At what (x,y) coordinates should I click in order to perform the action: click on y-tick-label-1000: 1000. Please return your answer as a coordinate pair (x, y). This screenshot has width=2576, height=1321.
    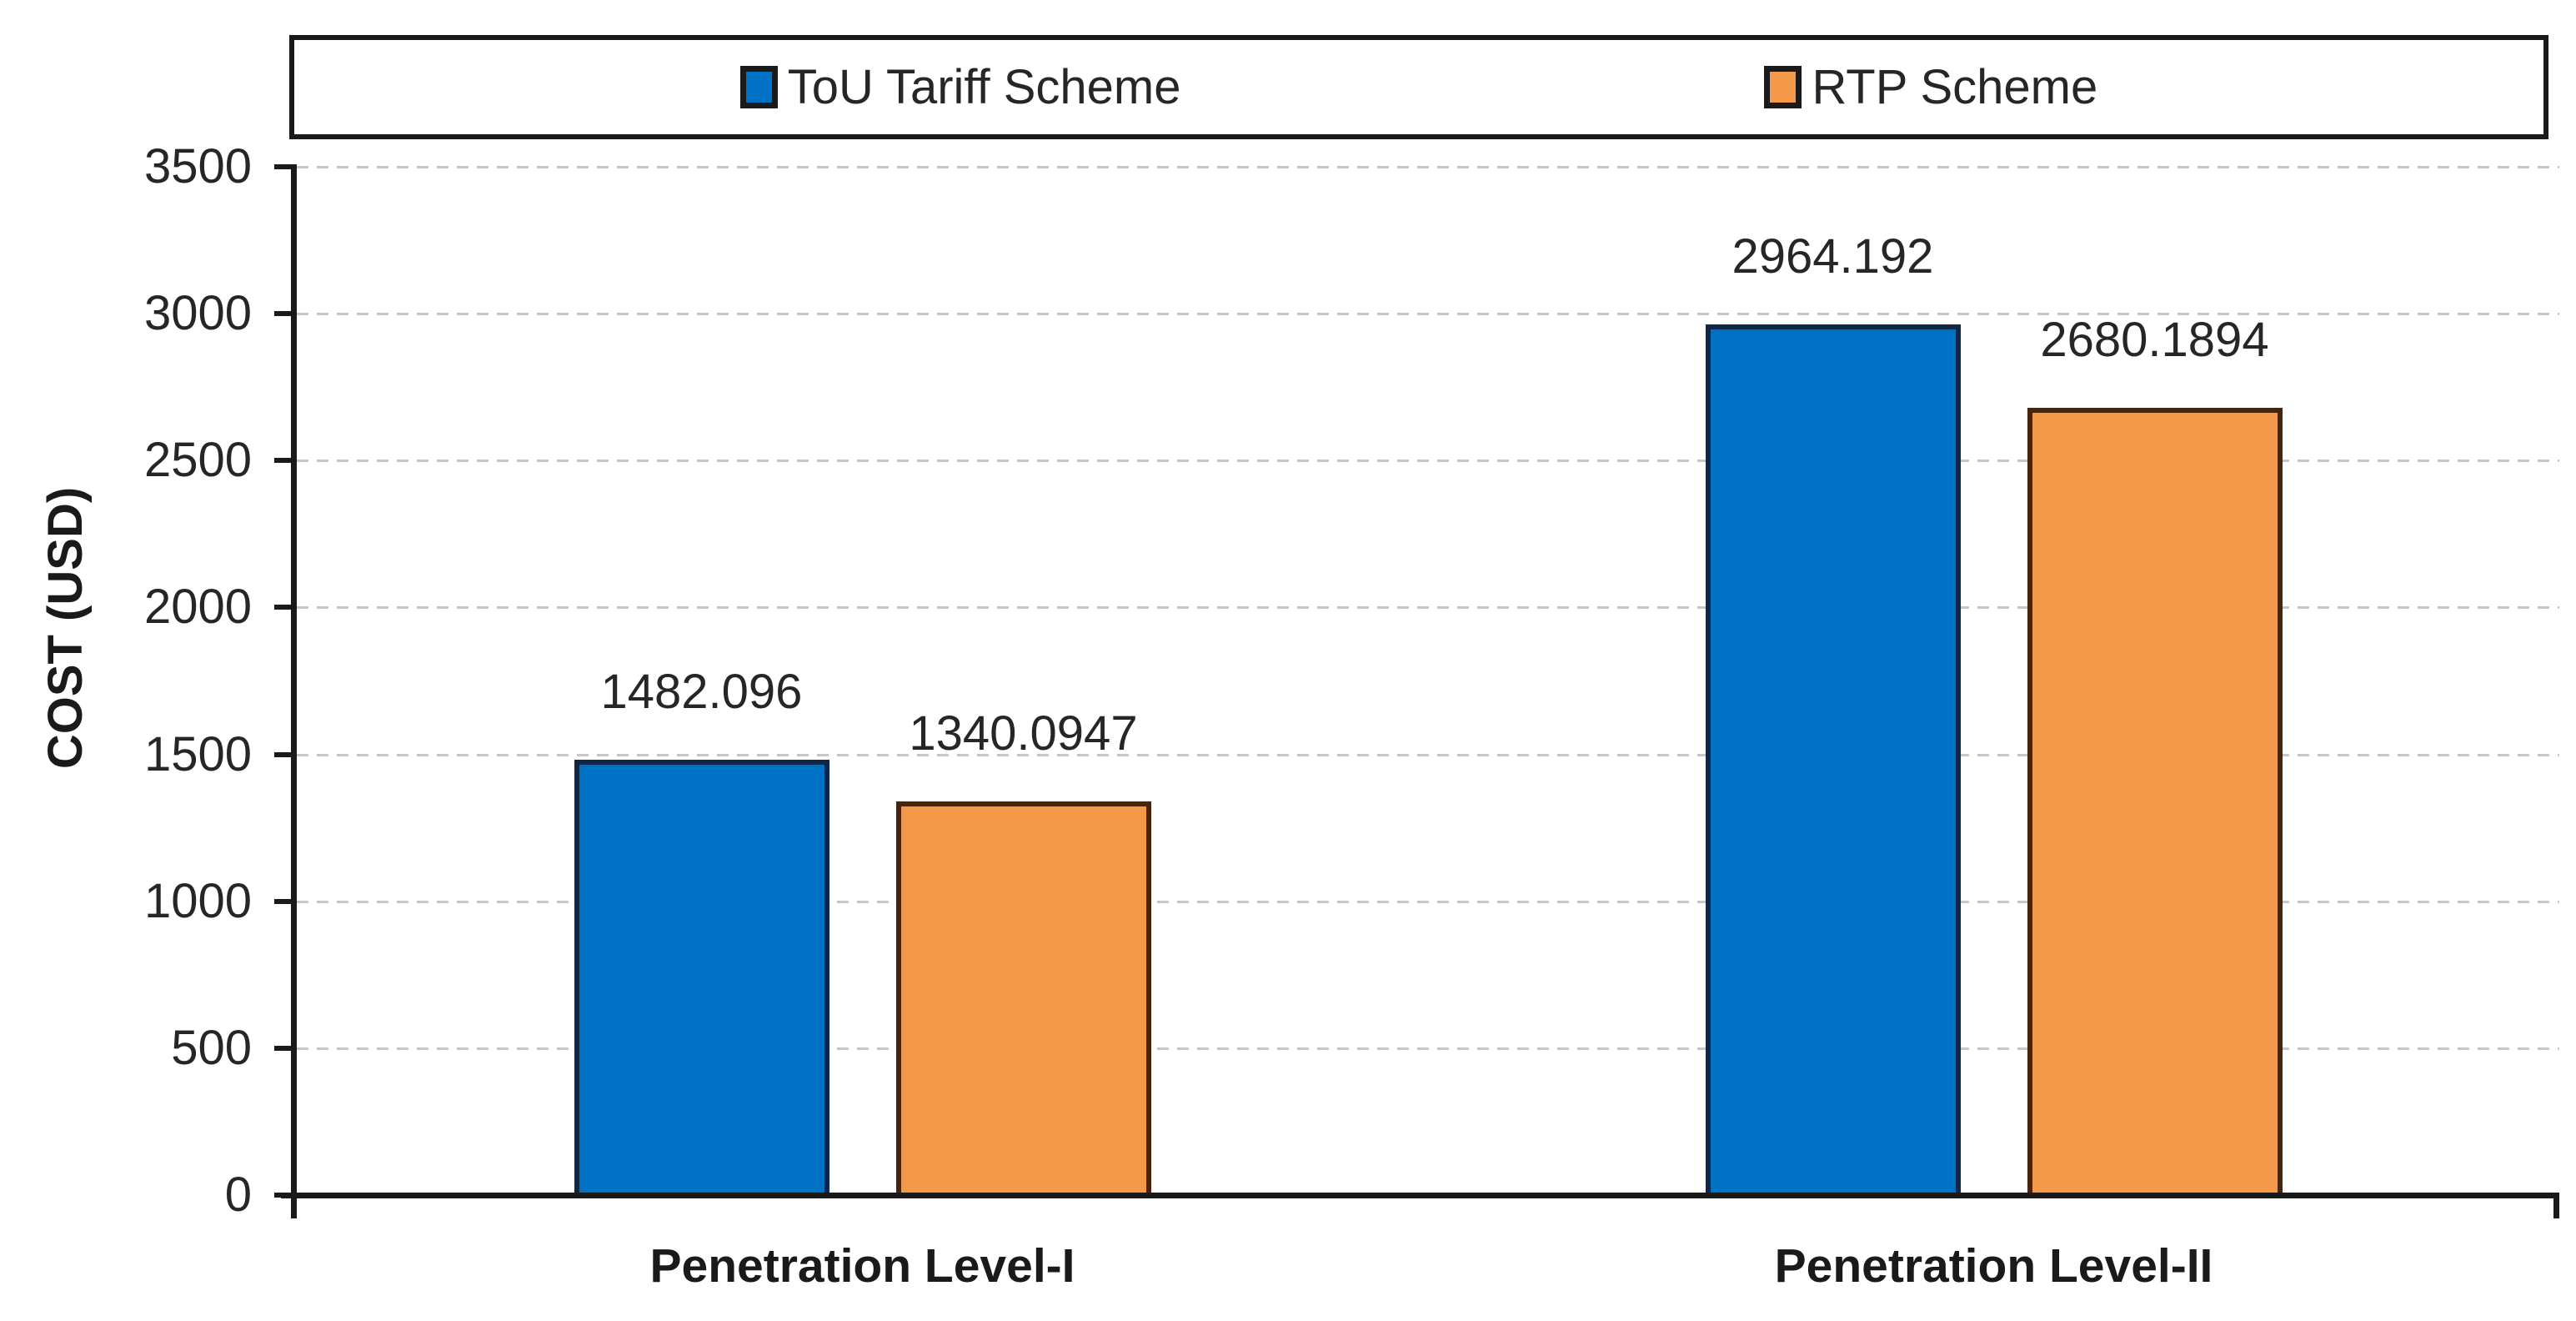
    Looking at the image, I should click on (197, 901).